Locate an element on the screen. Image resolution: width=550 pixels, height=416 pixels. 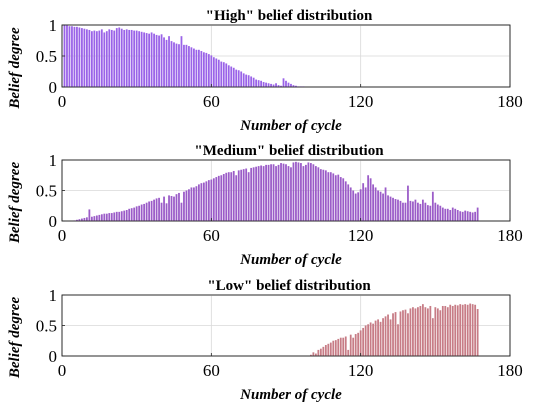
y-tick-label: 1 is located at coordinates (53, 25).